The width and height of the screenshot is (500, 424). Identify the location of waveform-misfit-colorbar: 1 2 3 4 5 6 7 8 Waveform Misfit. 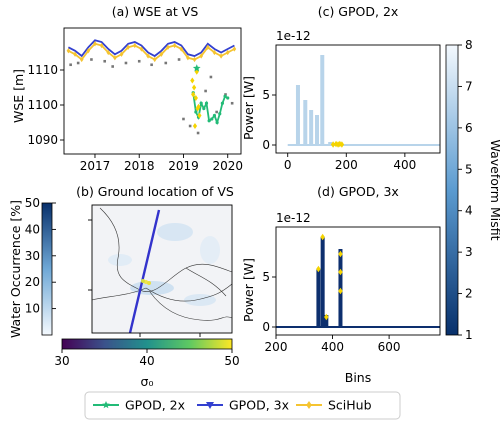
(472, 190).